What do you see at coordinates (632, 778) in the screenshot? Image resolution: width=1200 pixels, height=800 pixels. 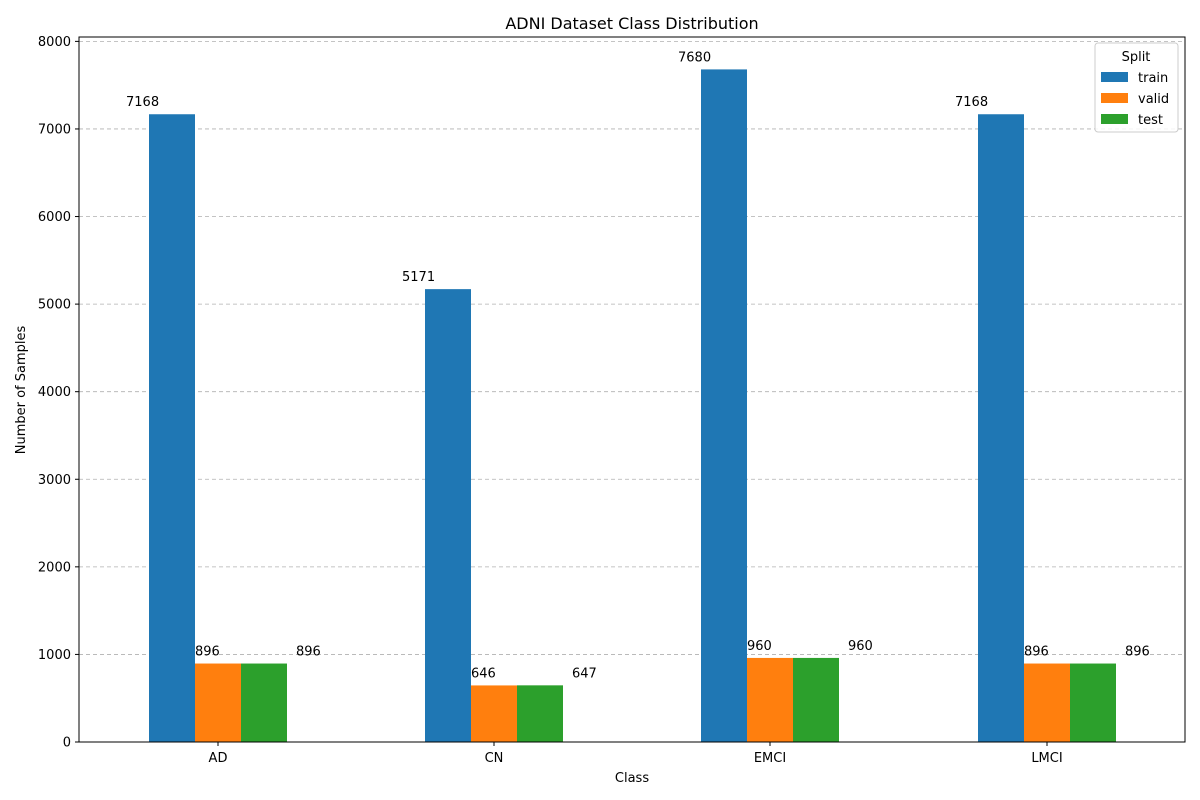 I see `x-axis-label: Class` at bounding box center [632, 778].